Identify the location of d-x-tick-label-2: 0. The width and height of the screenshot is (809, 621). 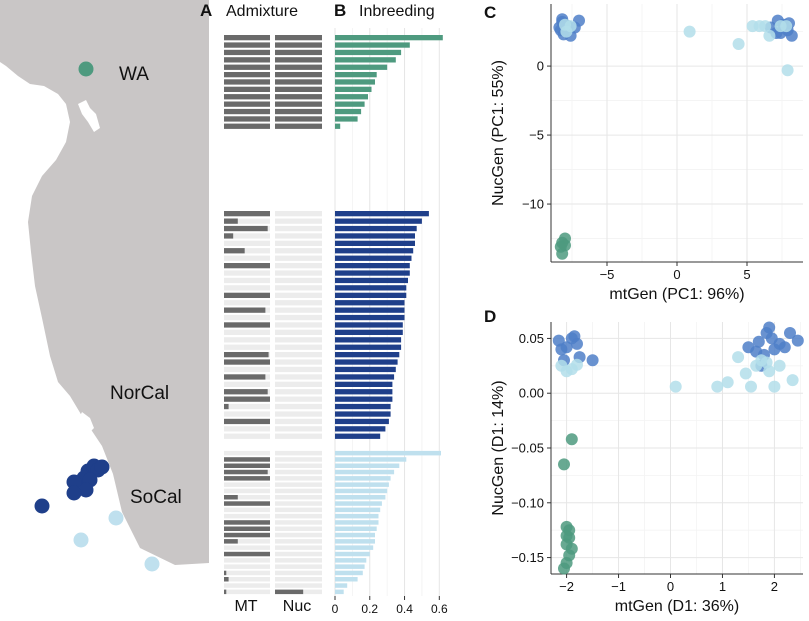
(670, 586).